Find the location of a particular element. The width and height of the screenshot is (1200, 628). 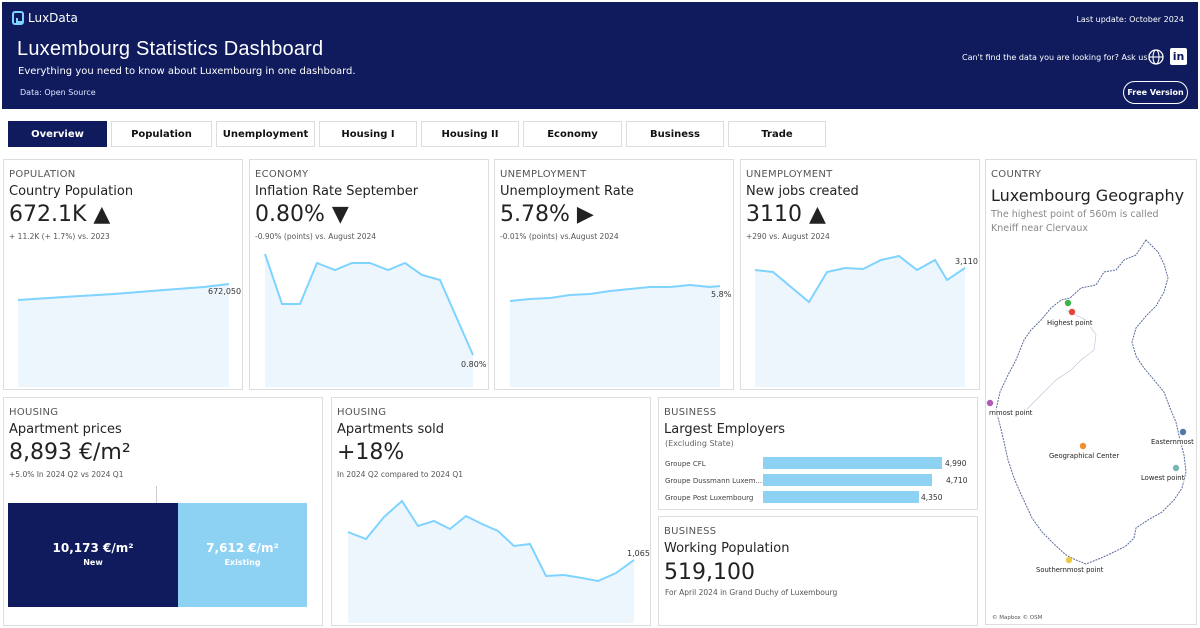

luxembourg-map is located at coordinates (1091, 392).